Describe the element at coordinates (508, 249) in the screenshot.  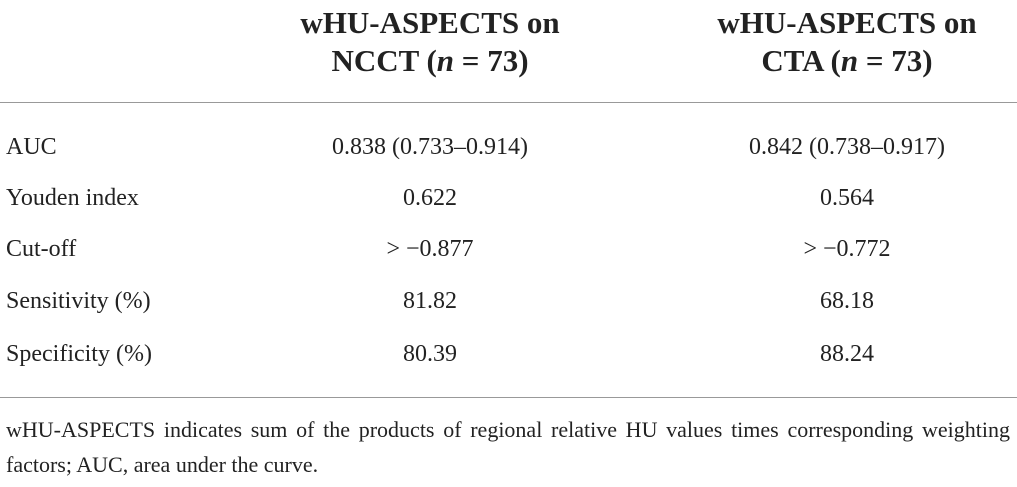
I see `table-row: Cut-off > −0.877 > −0.772` at that location.